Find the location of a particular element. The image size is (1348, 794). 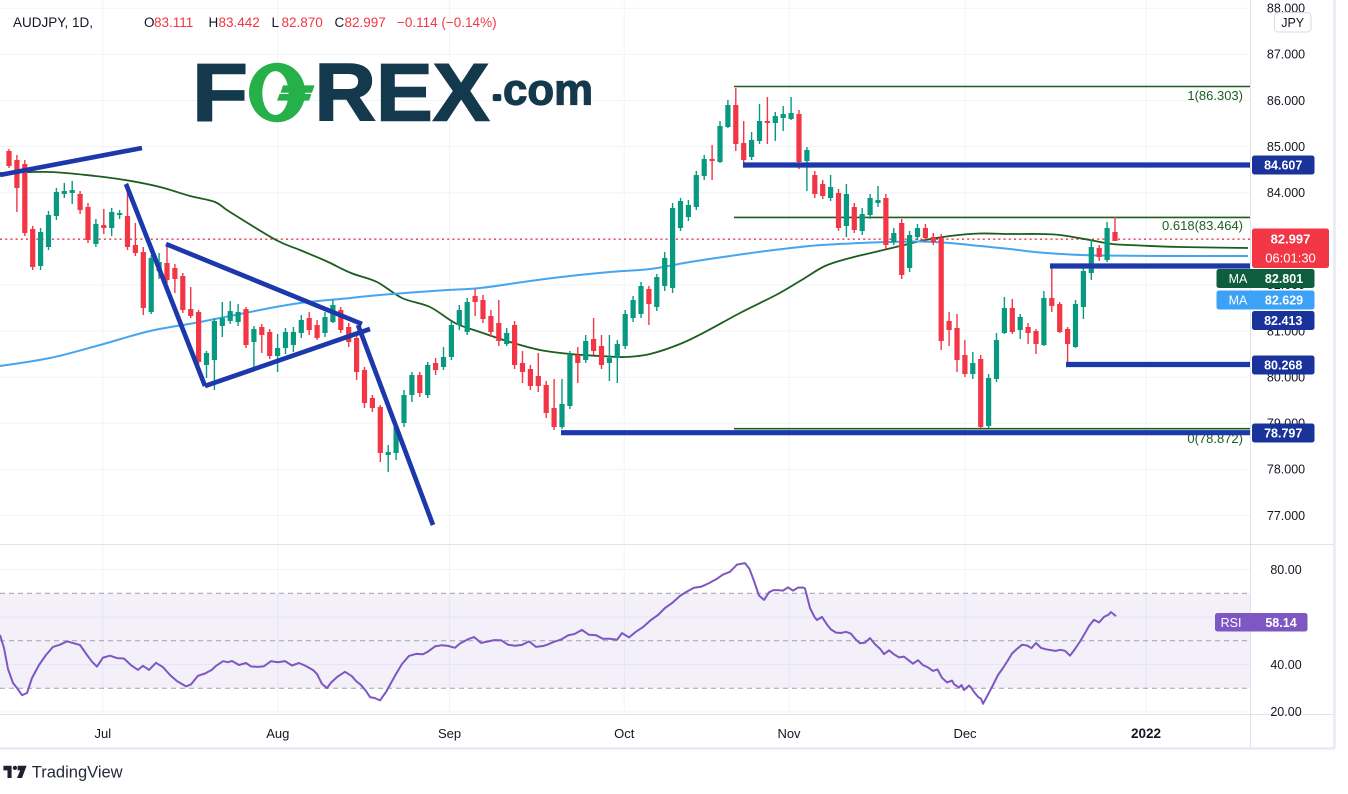

svg-text: JPY is located at coordinates (1293, 23).